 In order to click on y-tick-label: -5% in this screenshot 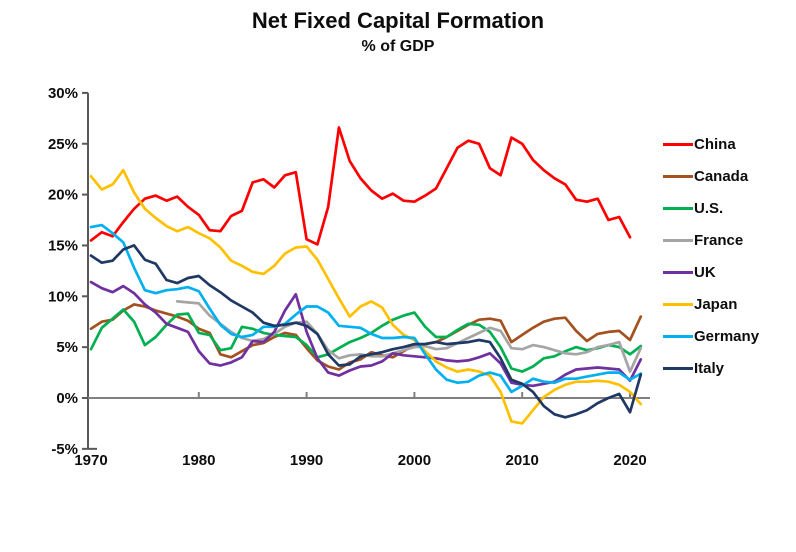, I will do `click(64, 449)`.